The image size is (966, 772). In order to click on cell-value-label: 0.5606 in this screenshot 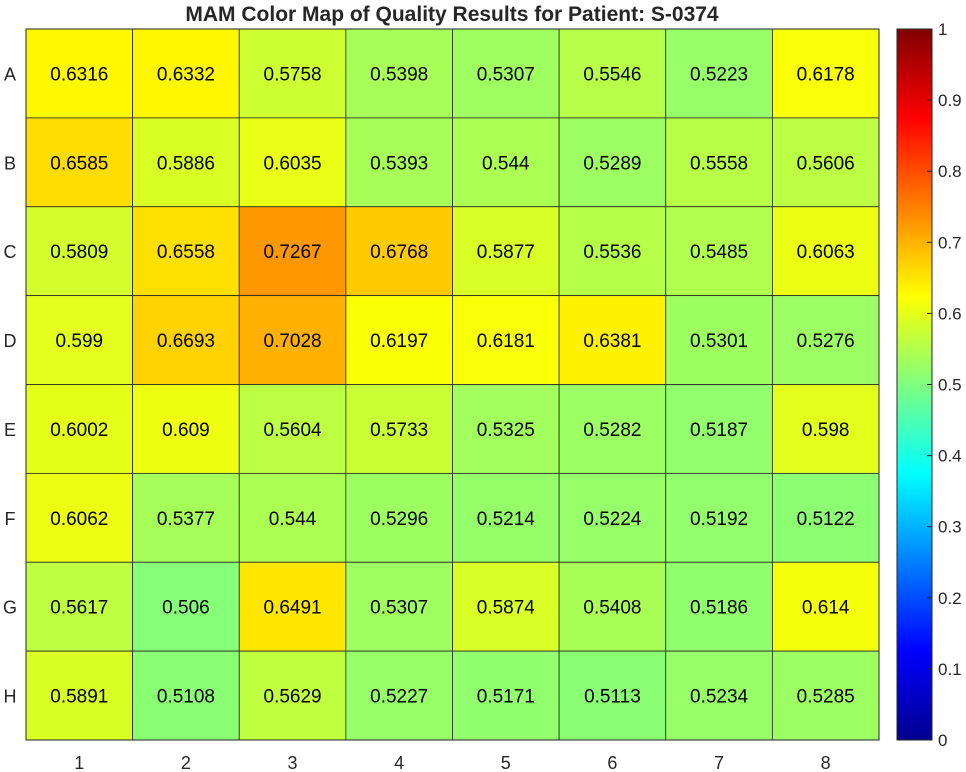, I will do `click(826, 163)`.